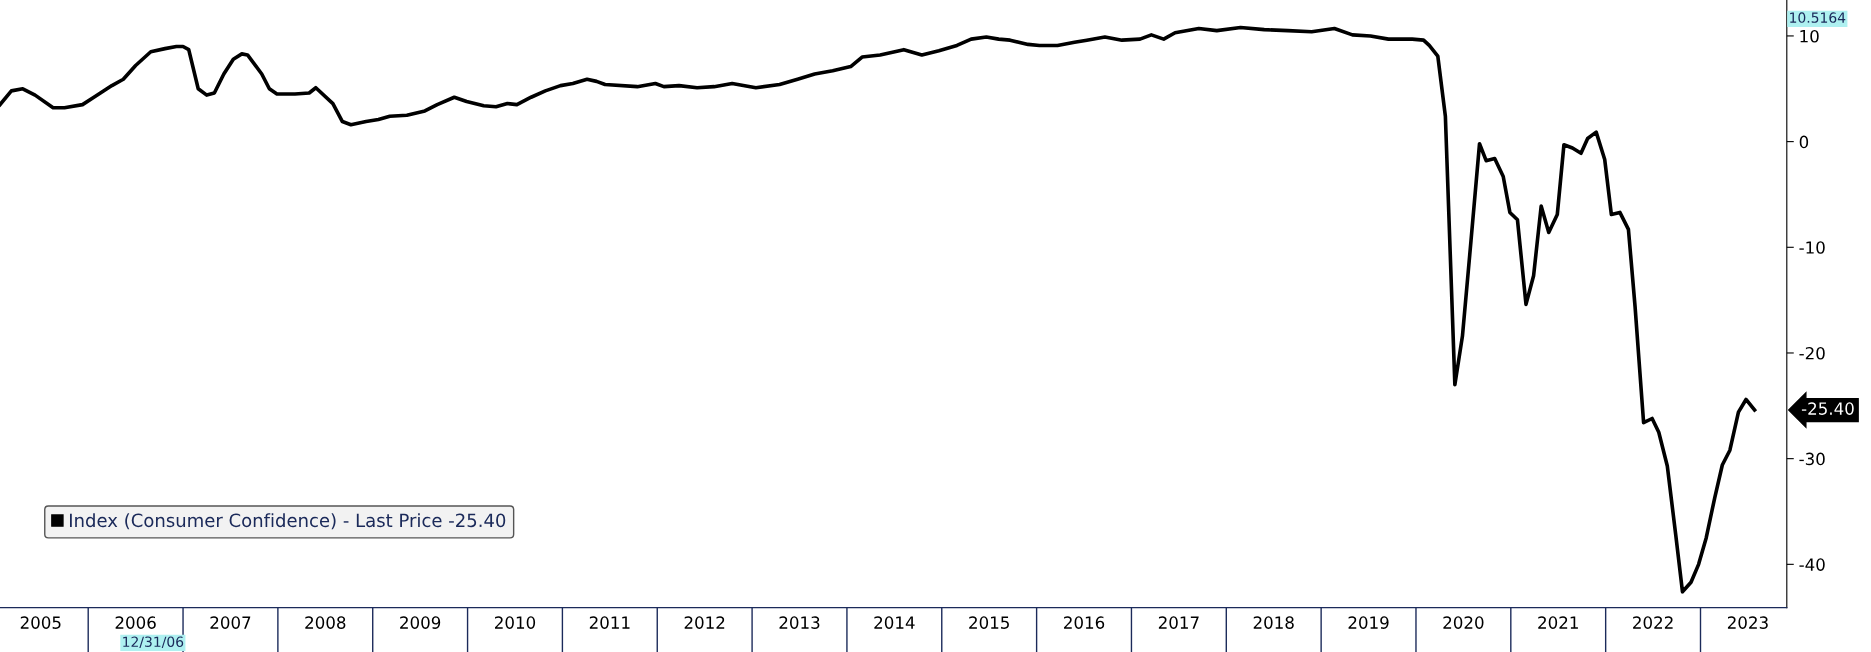 The width and height of the screenshot is (1871, 652). Describe the element at coordinates (799, 622) in the screenshot. I see `x-tick-label: 2013` at that location.